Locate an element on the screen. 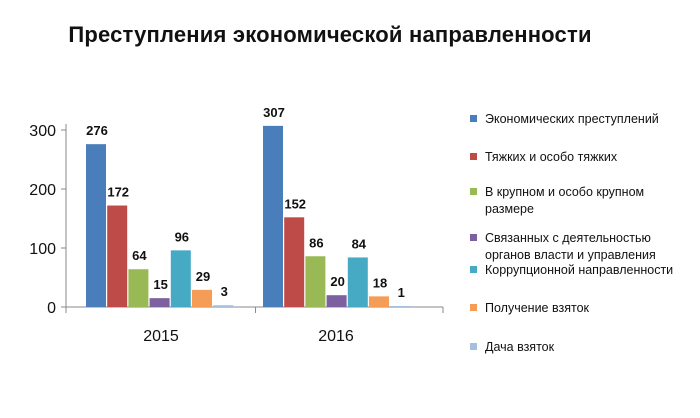 This screenshot has height=418, width=700. legend-label: Связанных с деятельностью is located at coordinates (568, 238).